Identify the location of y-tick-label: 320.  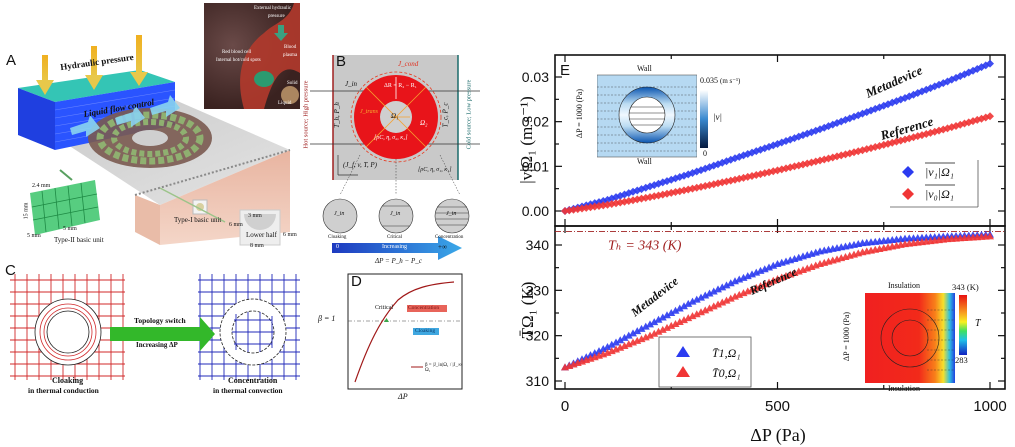
(538, 336).